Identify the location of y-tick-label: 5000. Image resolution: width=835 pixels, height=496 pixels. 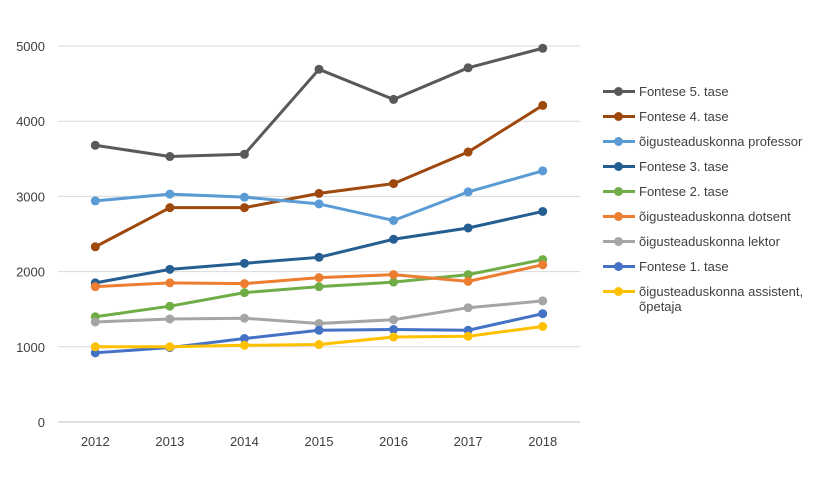
(30, 46).